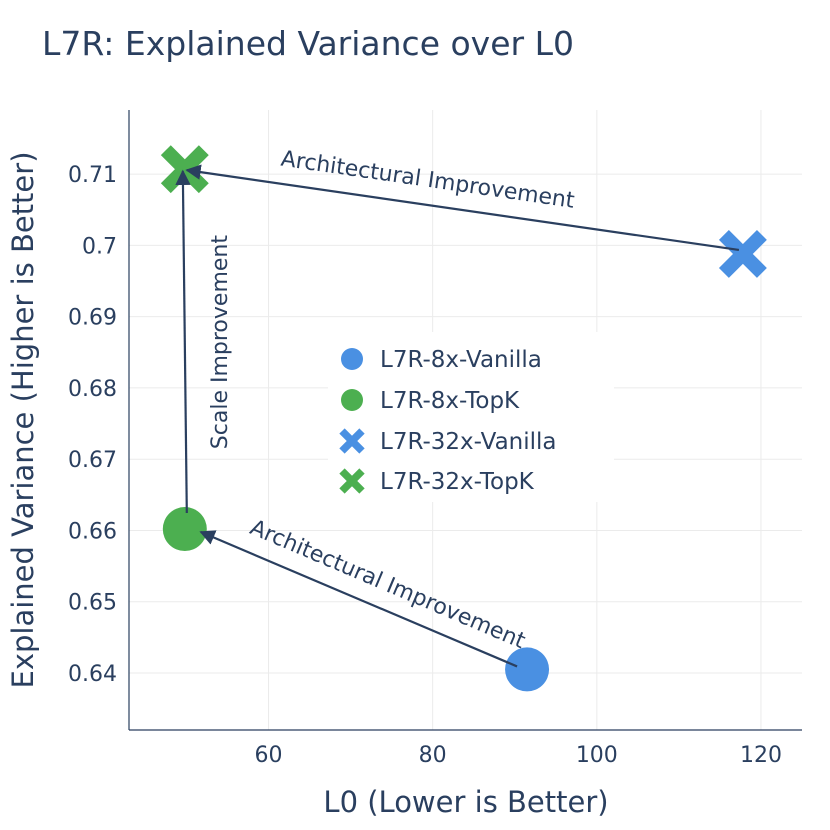 This screenshot has width=830, height=830. I want to click on legend-label-32x-vanilla: L7R-32x-Vanilla, so click(468, 442).